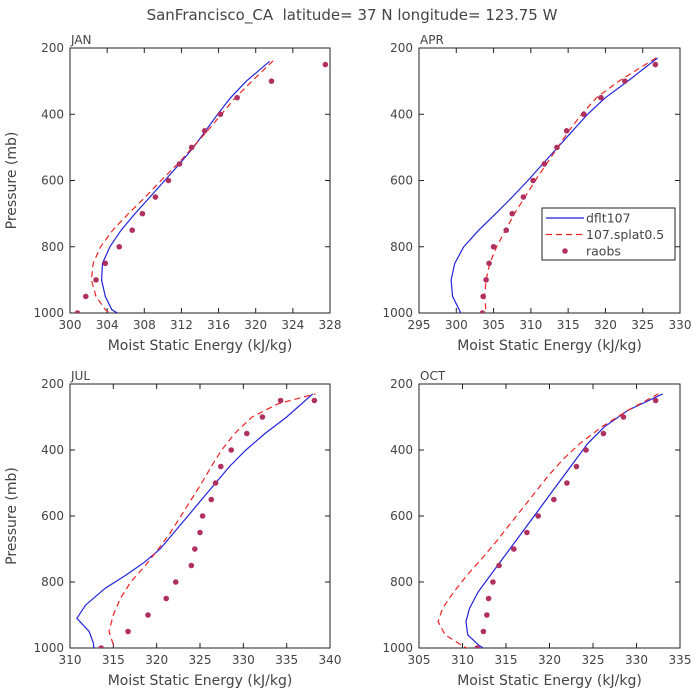 This screenshot has height=700, width=700. Describe the element at coordinates (80, 376) in the screenshot. I see `panel-label: JUL` at that location.